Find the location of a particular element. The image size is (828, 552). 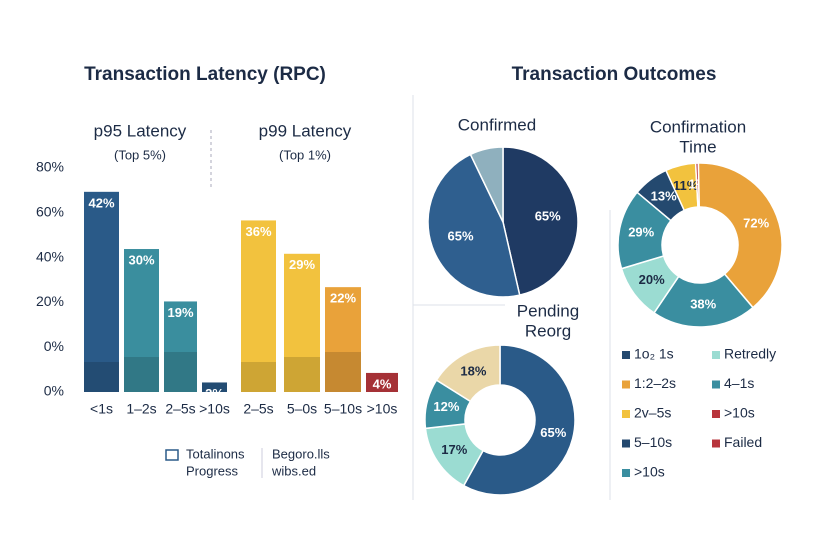

x-tick-label: 1–2s is located at coordinates (141, 409).